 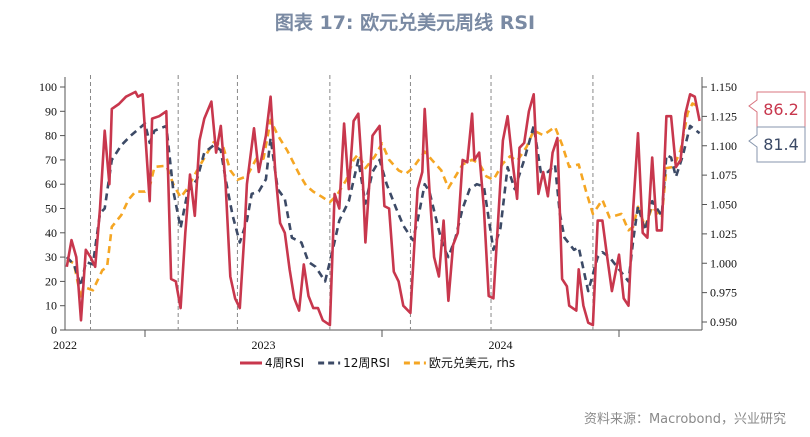 What do you see at coordinates (51, 281) in the screenshot?
I see `left-tick-label: 20` at bounding box center [51, 281].